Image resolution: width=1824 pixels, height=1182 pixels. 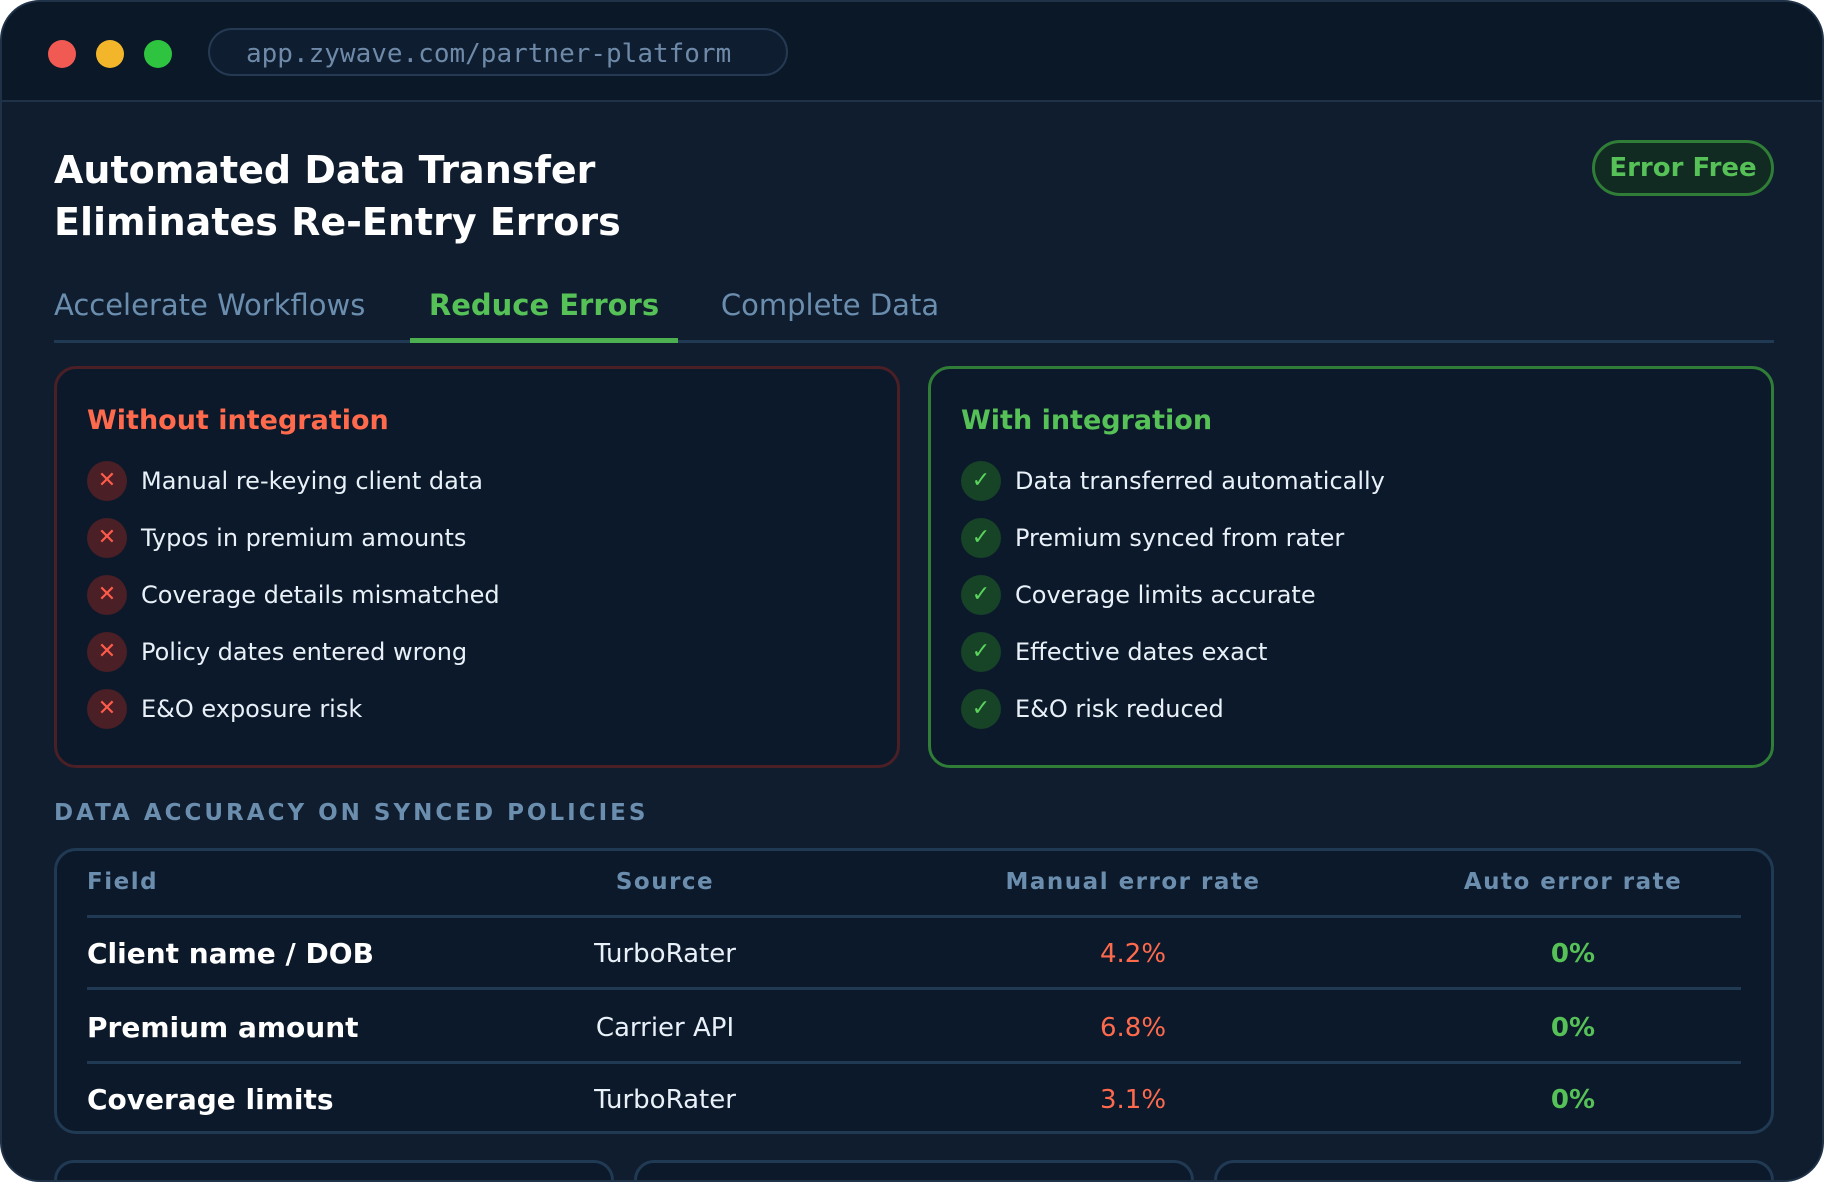 I want to click on column-header-field: Field, so click(x=123, y=882).